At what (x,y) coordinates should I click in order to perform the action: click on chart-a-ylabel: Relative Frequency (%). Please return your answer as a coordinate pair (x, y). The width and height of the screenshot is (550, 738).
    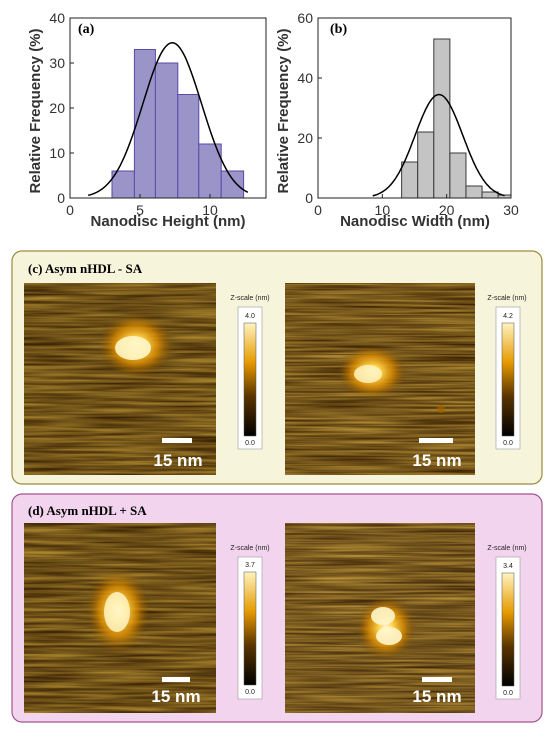
    Looking at the image, I should click on (35, 110).